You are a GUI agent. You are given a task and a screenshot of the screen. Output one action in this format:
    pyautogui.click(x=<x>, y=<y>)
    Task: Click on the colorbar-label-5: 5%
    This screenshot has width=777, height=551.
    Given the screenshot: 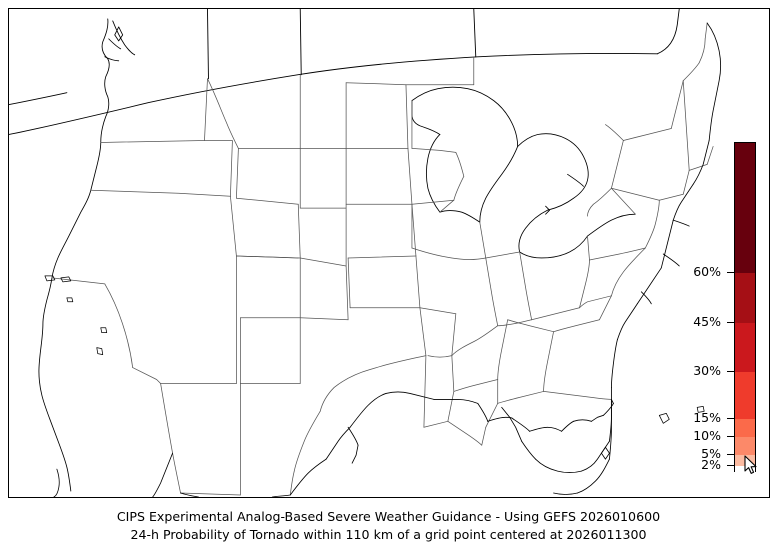 What is the action you would take?
    pyautogui.click(x=711, y=453)
    